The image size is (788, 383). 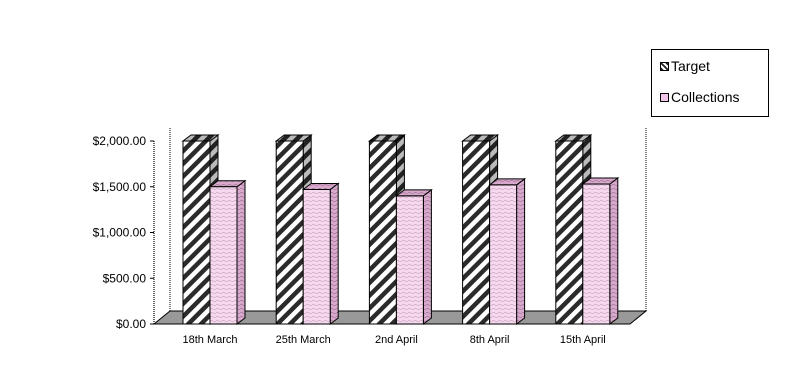 I want to click on x-tick-label: 25th March, so click(x=303, y=340).